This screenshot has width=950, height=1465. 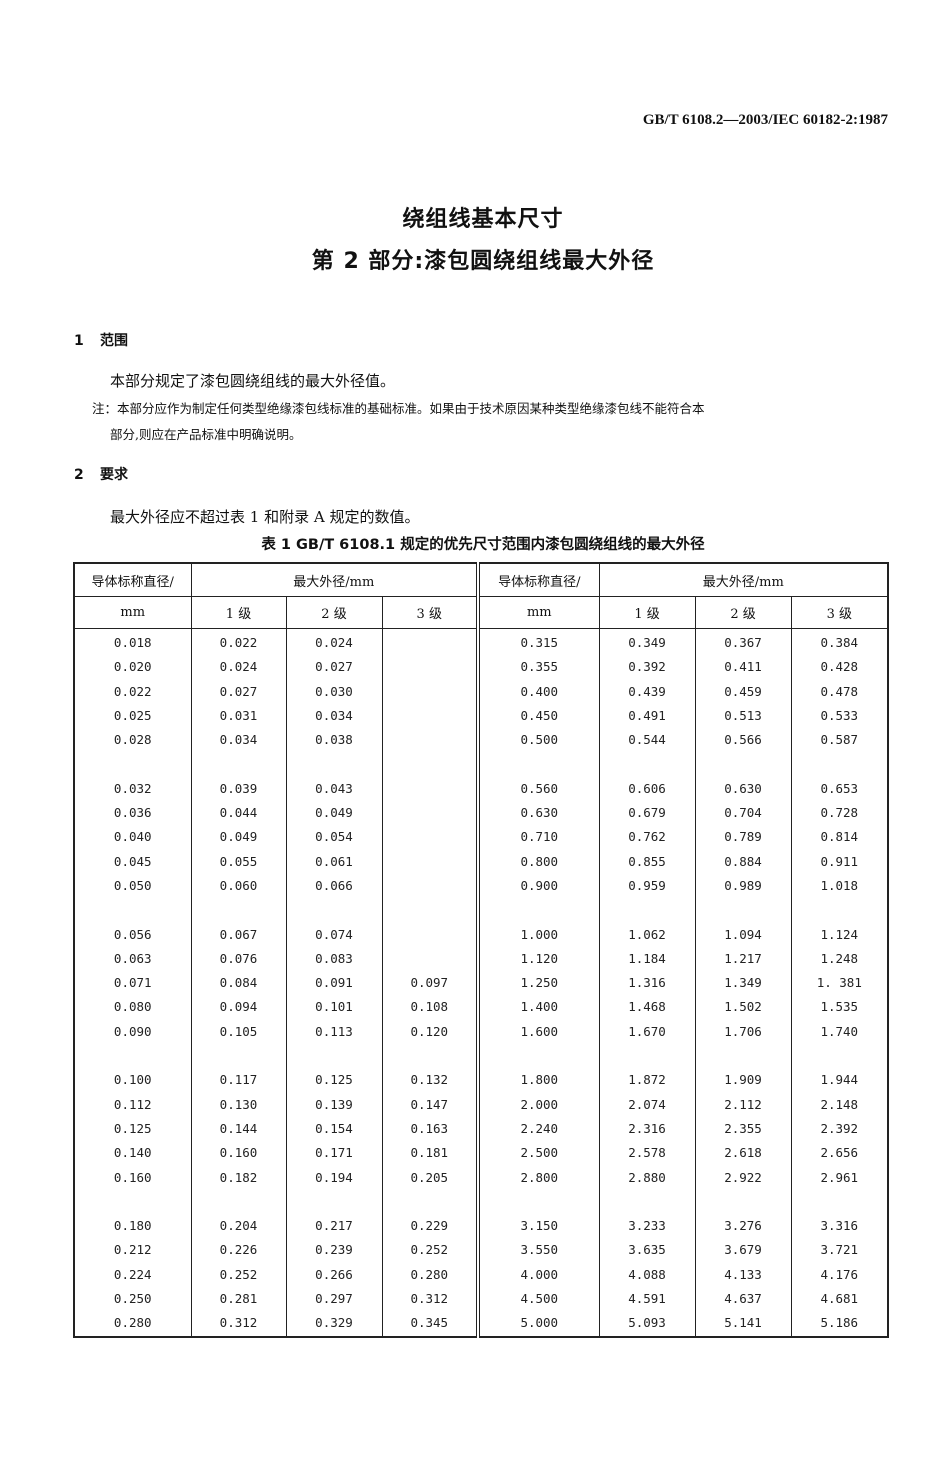 I want to click on table-row: 0.112 0.130 0.139 0.147 2.000 2.074 2.112 2.148, so click(x=481, y=1104).